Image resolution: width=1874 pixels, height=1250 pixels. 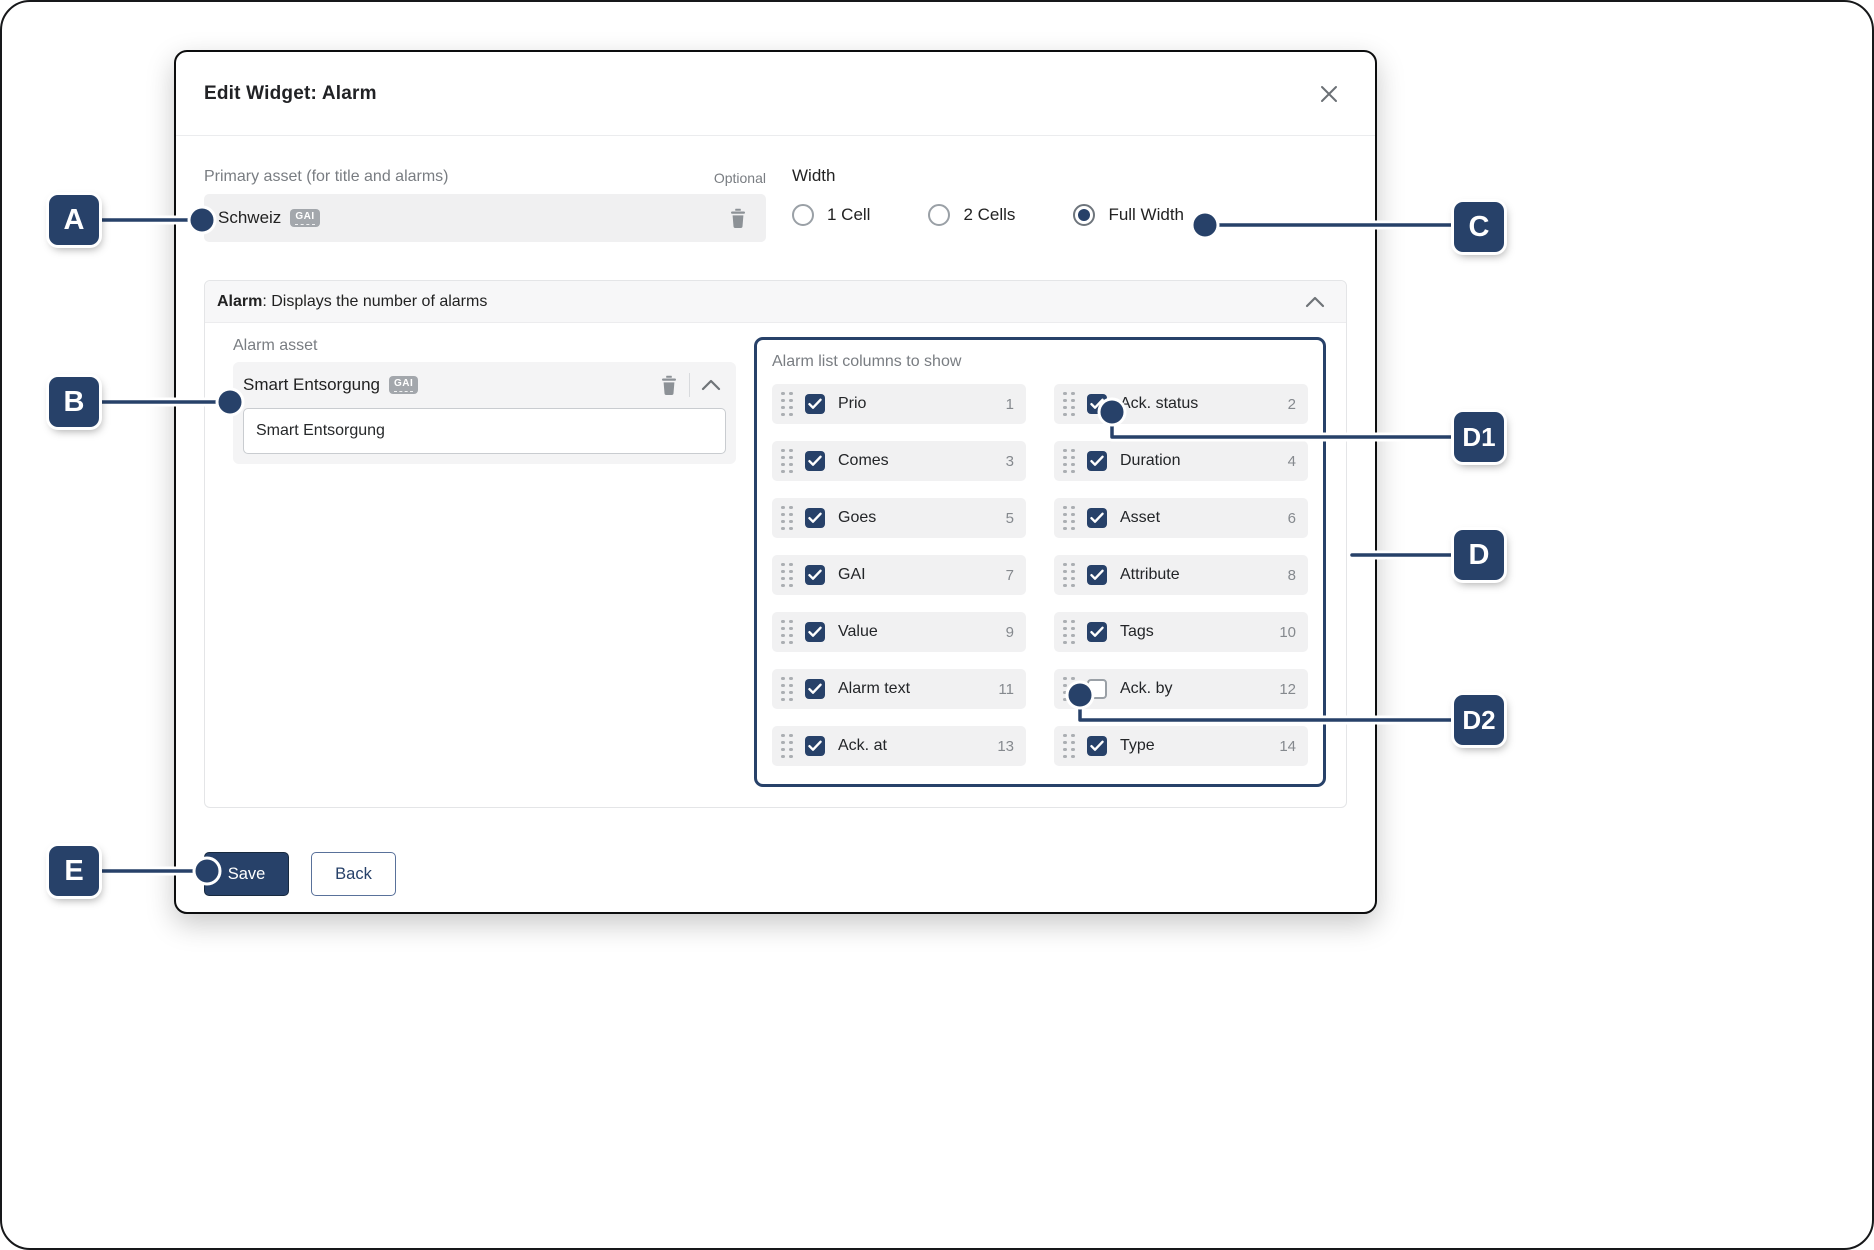 What do you see at coordinates (484, 385) in the screenshot?
I see `alarm-asset-header: Smart Entsorgung GAI` at bounding box center [484, 385].